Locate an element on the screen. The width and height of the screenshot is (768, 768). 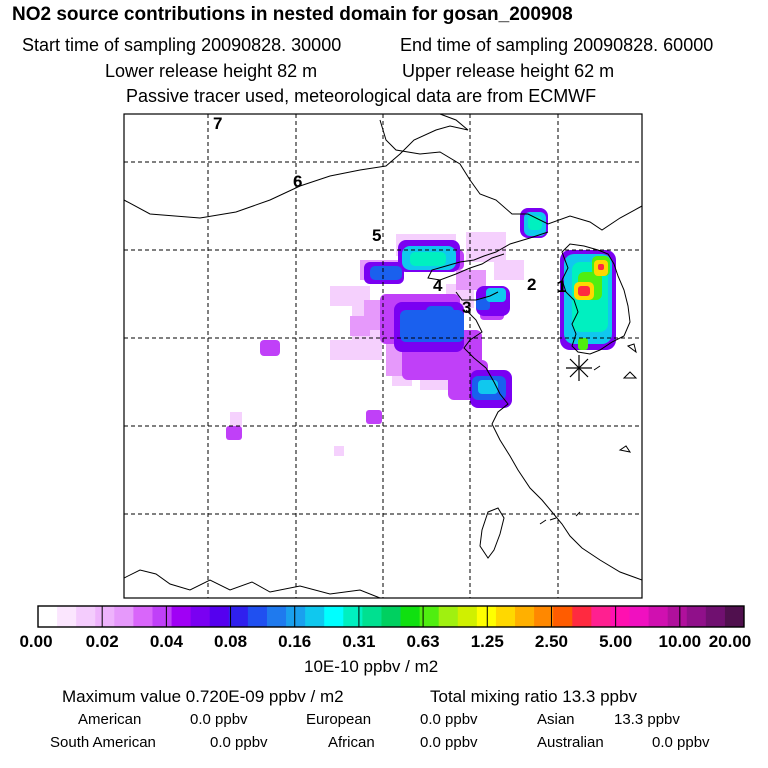
south-american-value: 0.0 ppbv is located at coordinates (239, 742).